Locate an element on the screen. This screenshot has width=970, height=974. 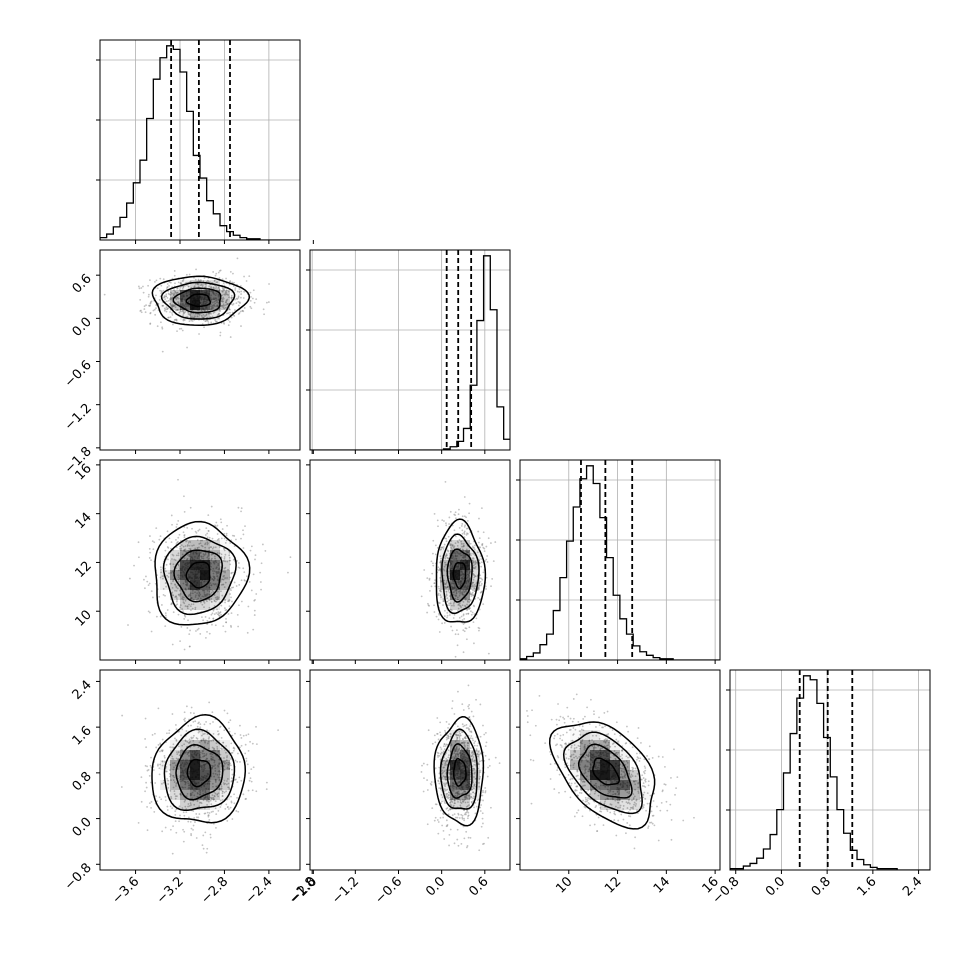
x-tick-label: −3.6 is located at coordinates (125, 890).